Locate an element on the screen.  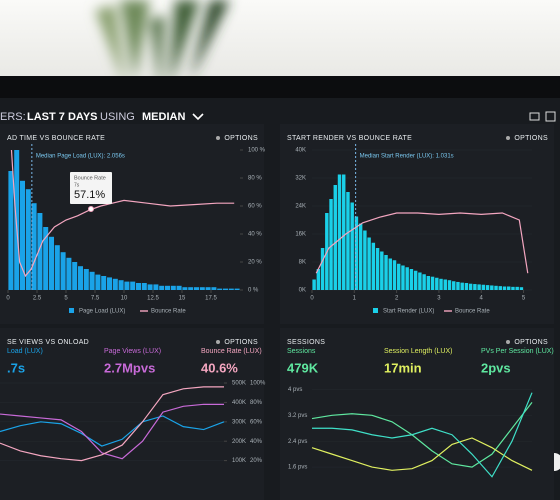
screen-icon is located at coordinates (534, 116).